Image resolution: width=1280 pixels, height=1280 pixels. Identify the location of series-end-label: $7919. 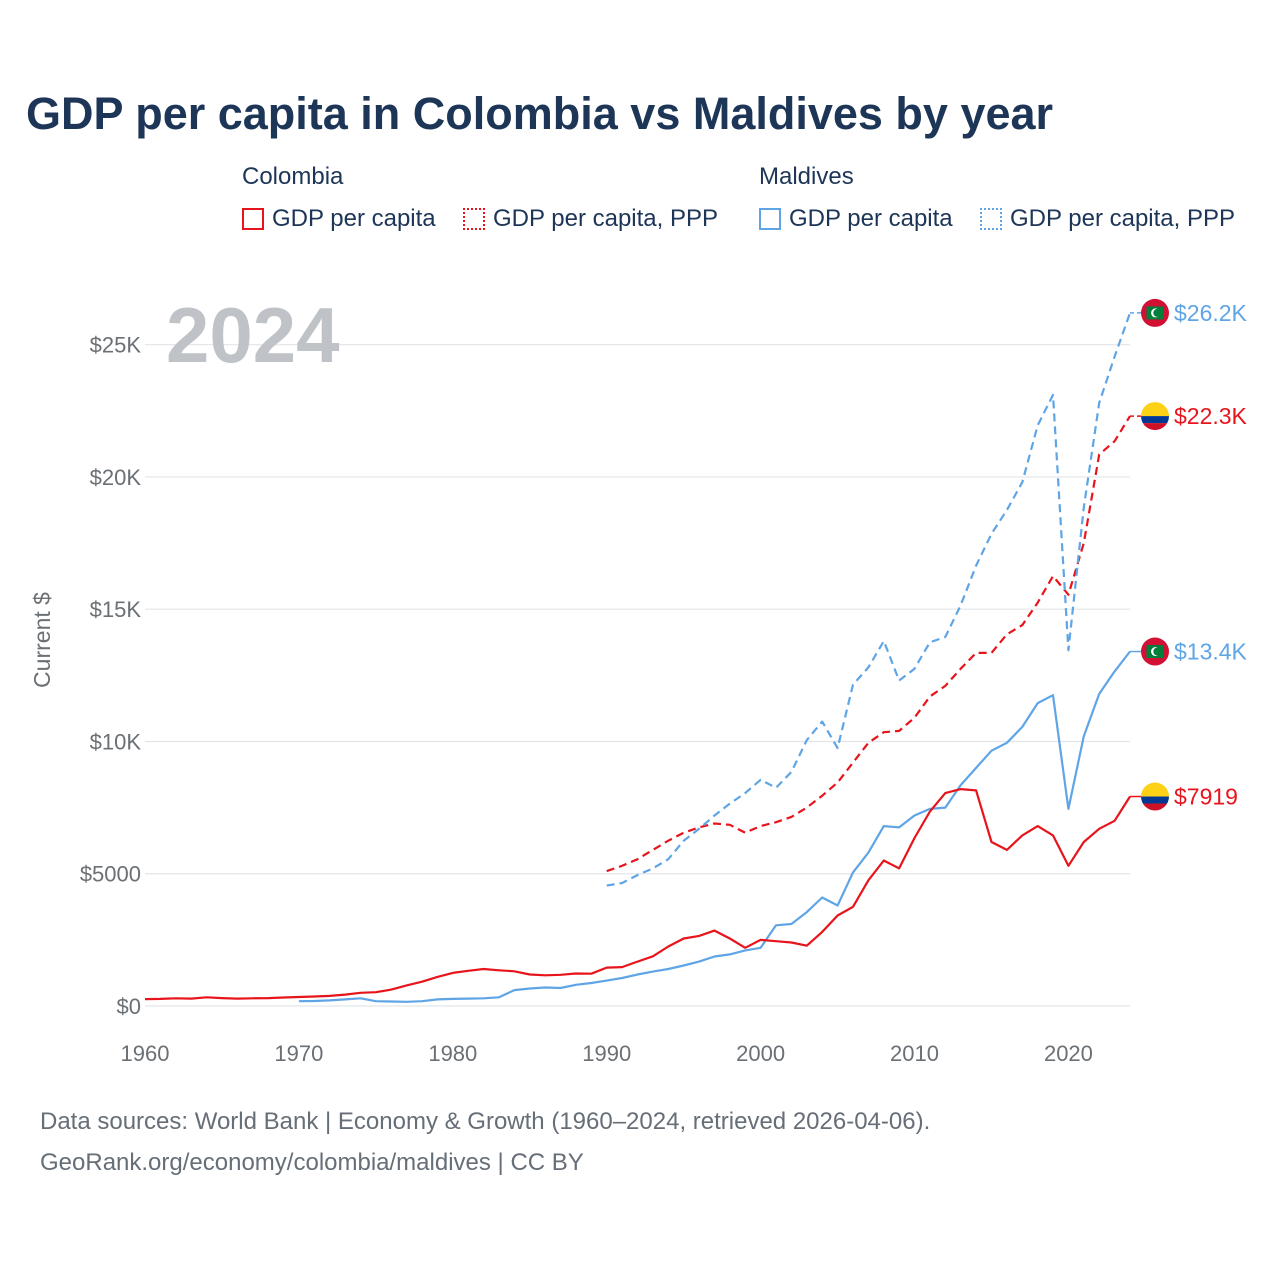
(1206, 797).